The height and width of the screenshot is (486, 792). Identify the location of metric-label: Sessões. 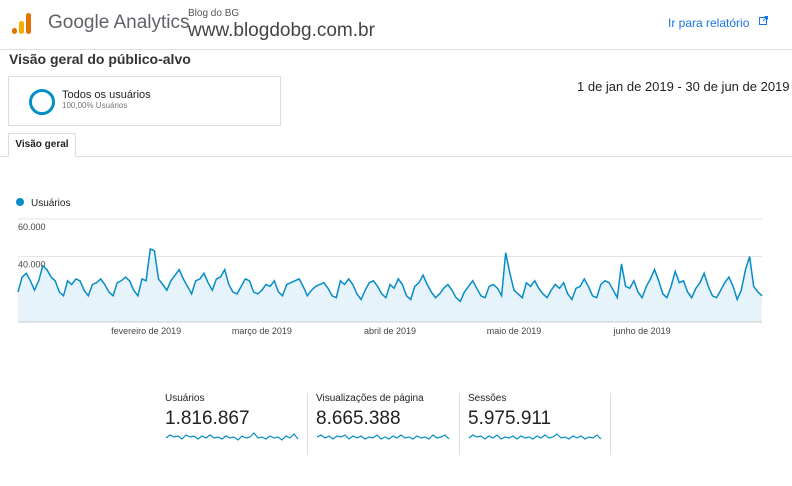
(487, 398).